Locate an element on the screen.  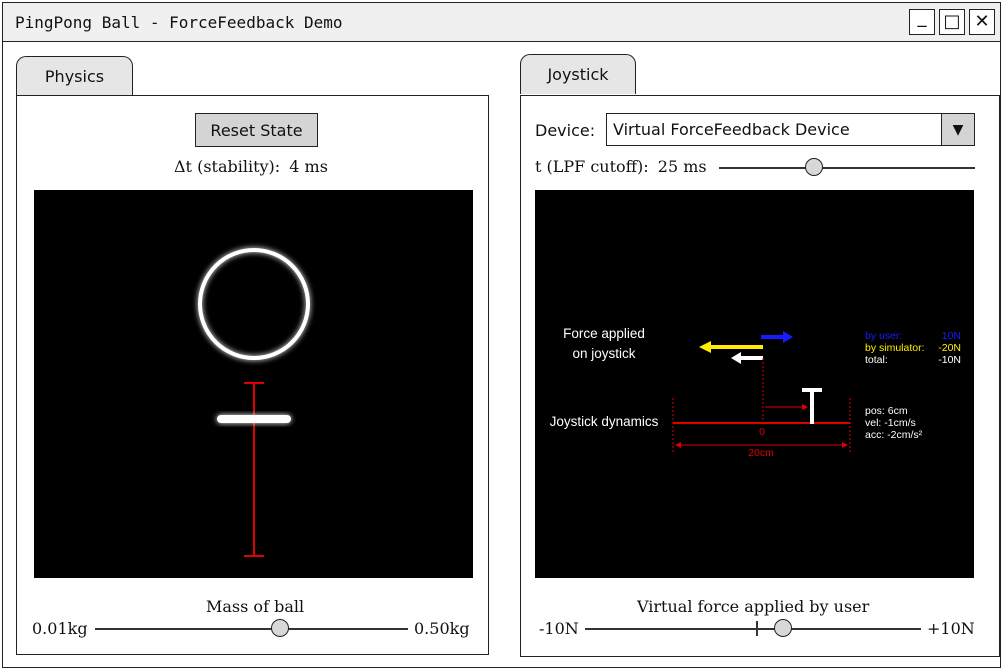
reset-state-label: Reset State is located at coordinates (256, 130).